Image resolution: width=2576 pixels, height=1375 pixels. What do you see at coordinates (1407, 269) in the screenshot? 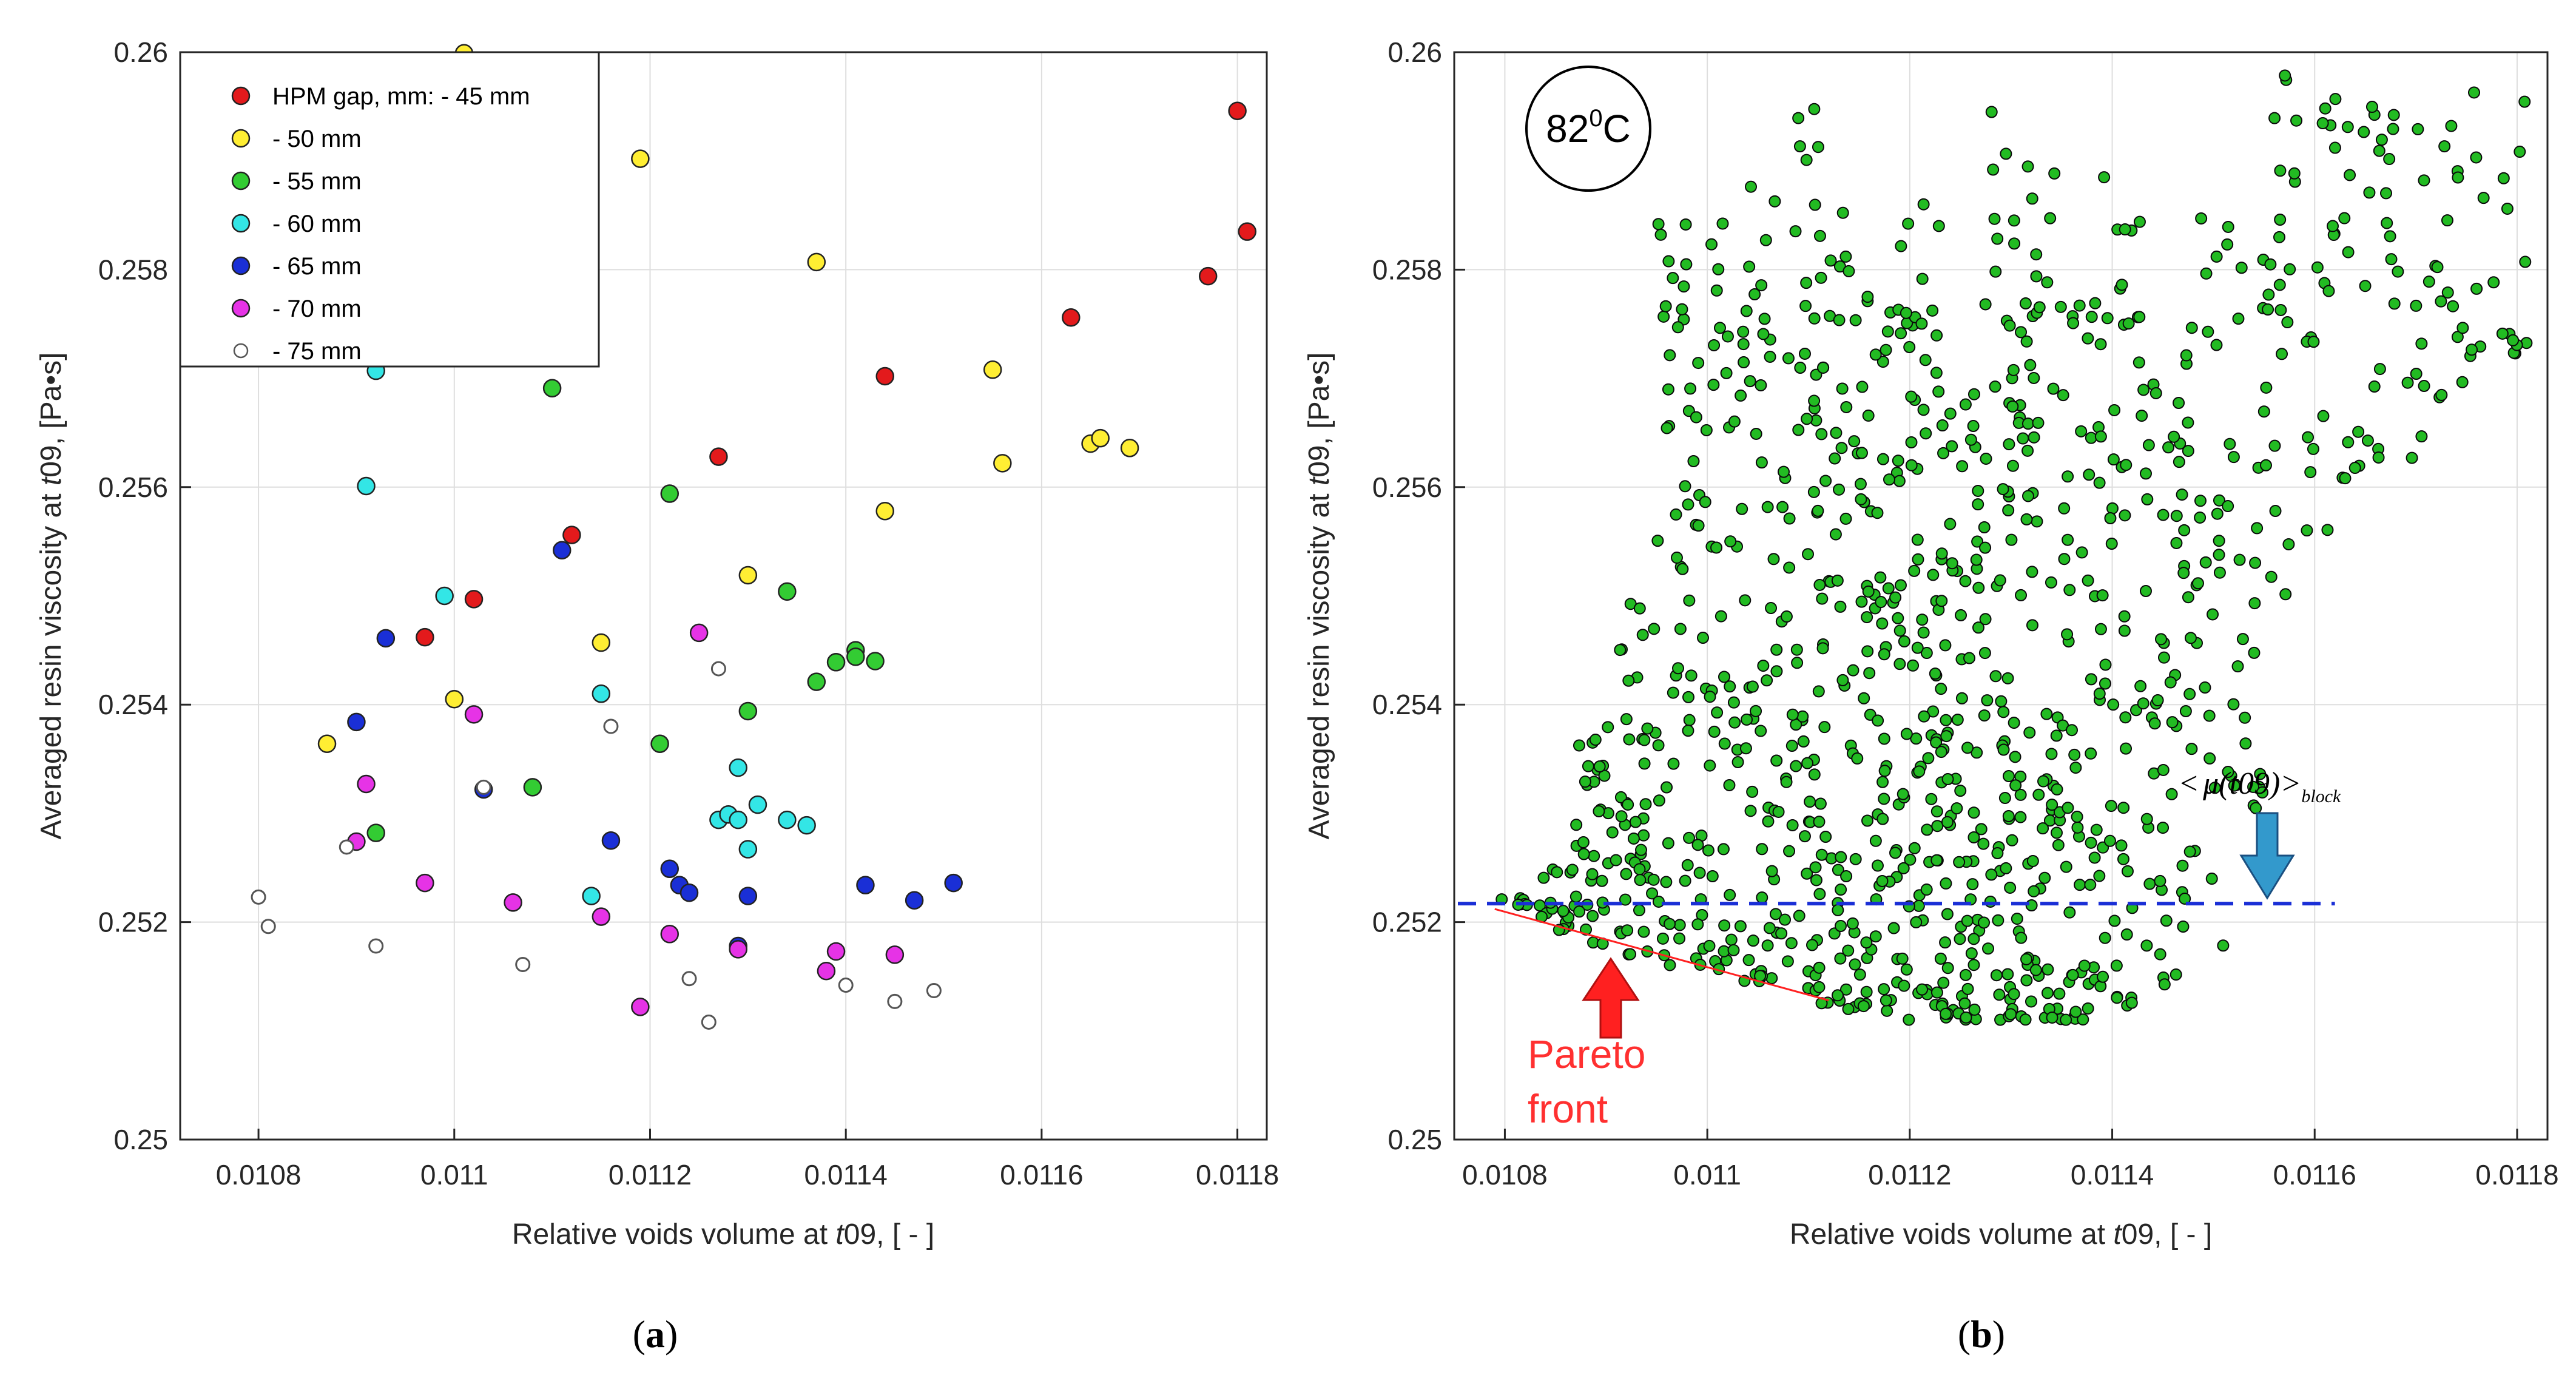
I see `y-tick-label: 0.258` at bounding box center [1407, 269].